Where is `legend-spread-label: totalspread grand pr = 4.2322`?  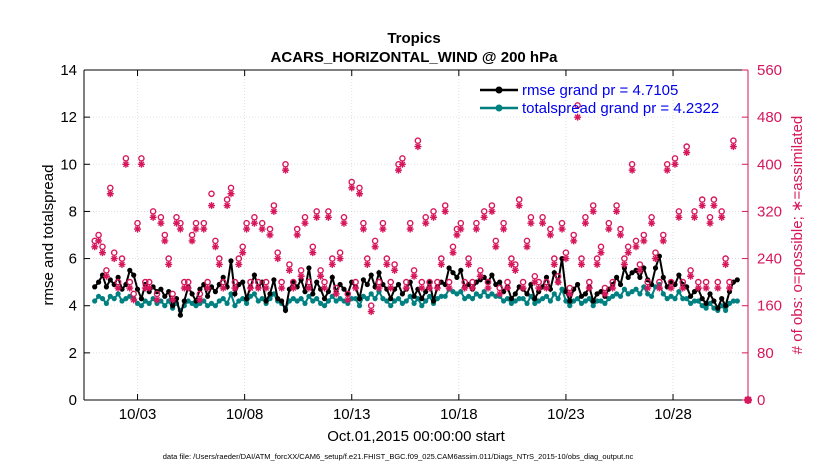 legend-spread-label: totalspread grand pr = 4.2322 is located at coordinates (620, 108).